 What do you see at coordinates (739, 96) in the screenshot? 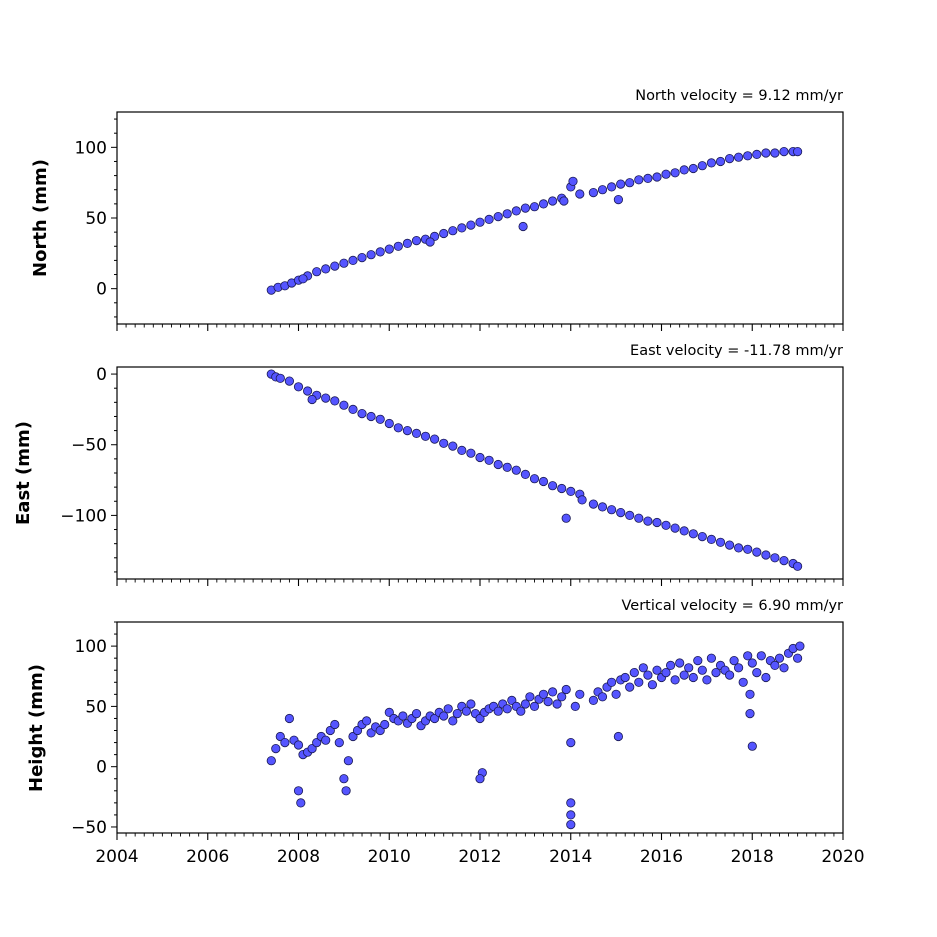
I see `north-panel-title: North velocity = 9.12 mm/yr` at bounding box center [739, 96].